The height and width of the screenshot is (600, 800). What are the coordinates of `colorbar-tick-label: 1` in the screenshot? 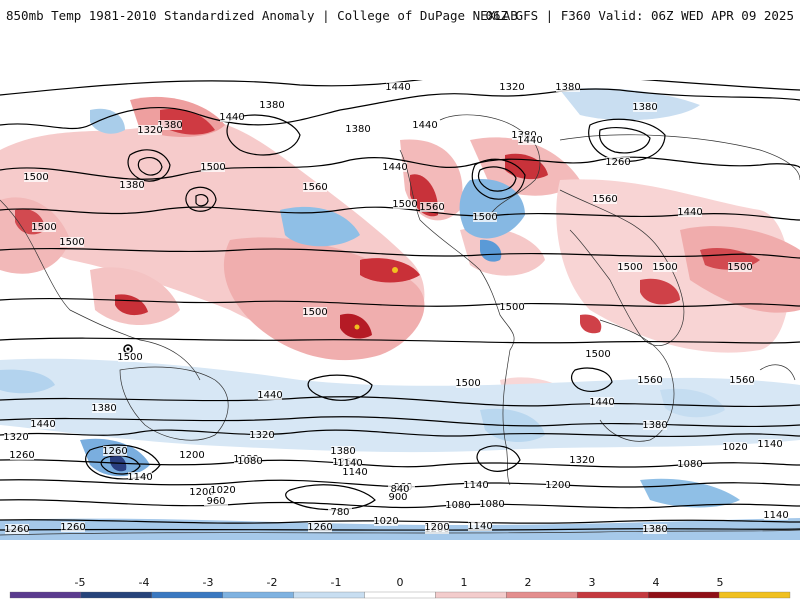 It's located at (464, 582).